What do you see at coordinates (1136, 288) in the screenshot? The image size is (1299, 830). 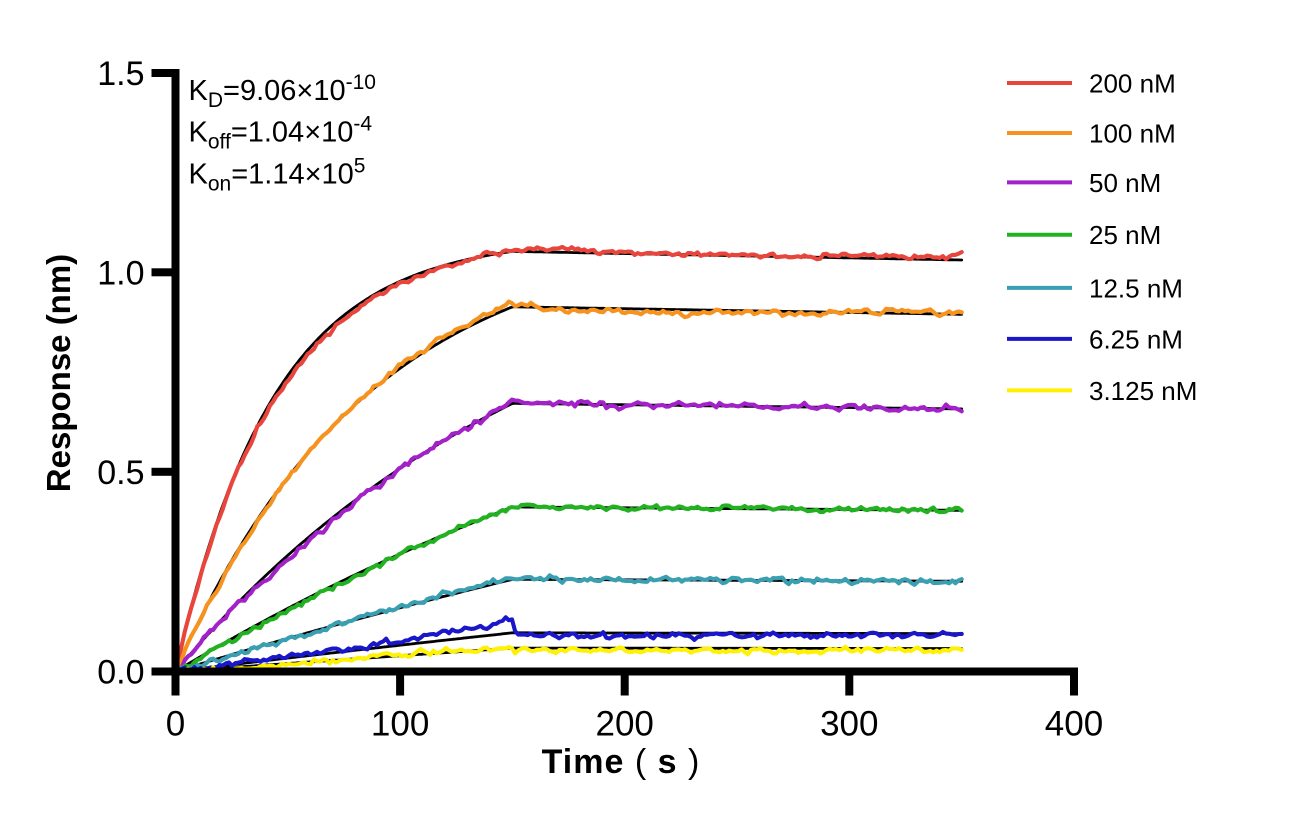 I see `svg-text: 12.5 nM` at bounding box center [1136, 288].